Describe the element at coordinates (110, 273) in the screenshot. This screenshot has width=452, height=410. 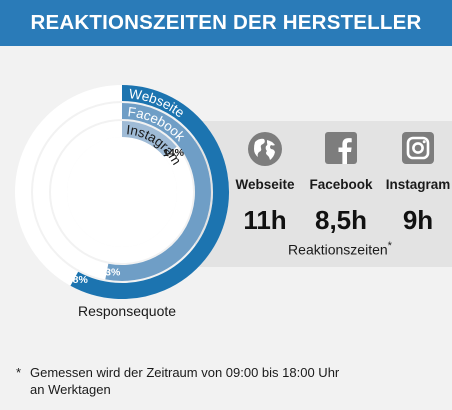
I see `ring-value-facebook: 53%` at that location.